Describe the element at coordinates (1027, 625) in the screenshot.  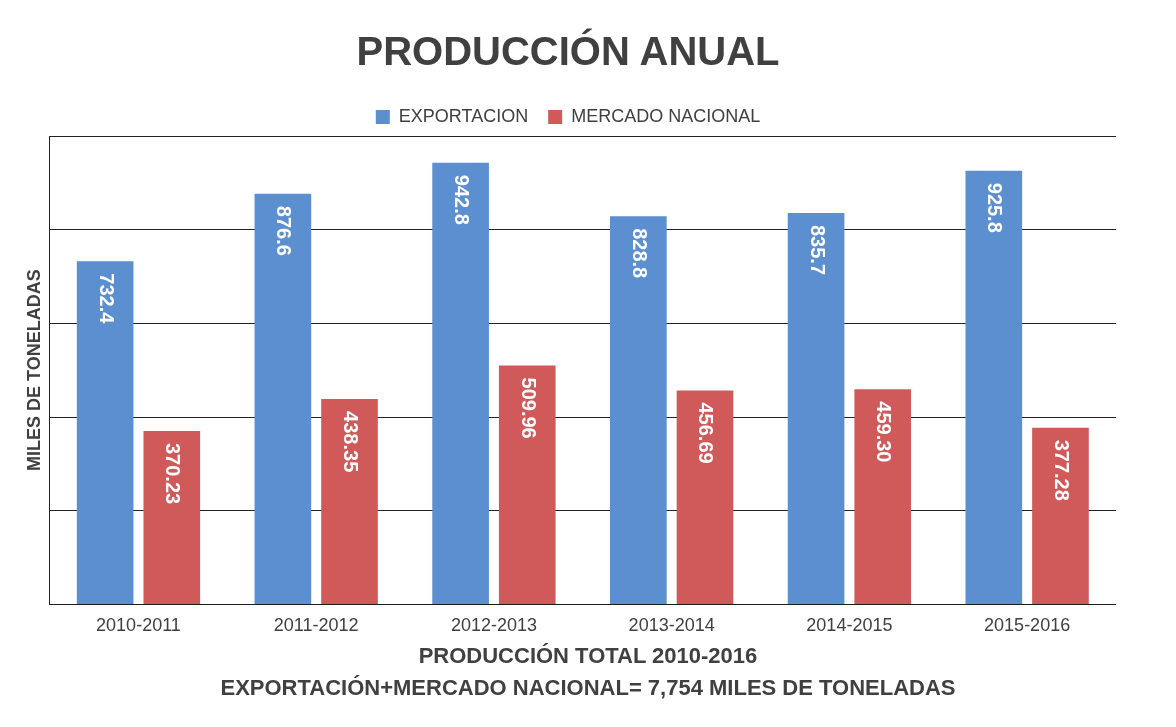
I see `x-tick-label: 2015-2016` at that location.